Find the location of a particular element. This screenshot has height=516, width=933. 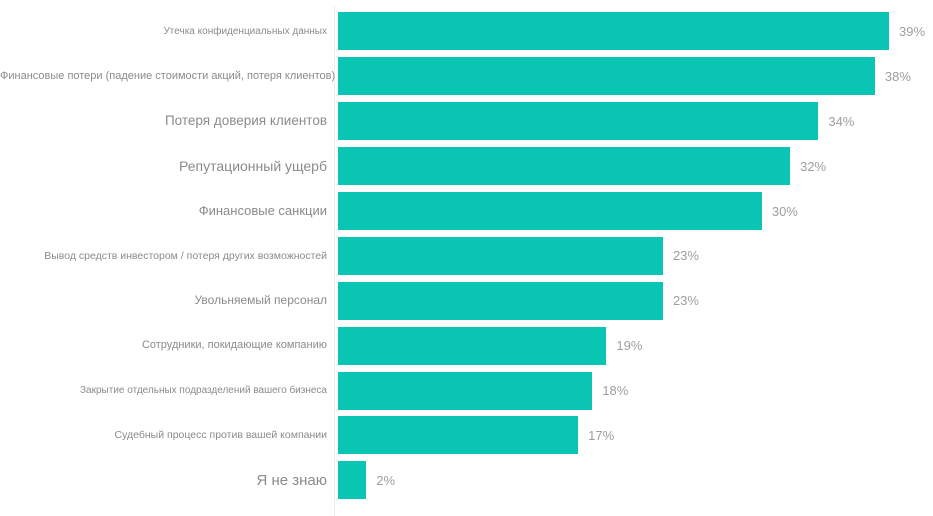

y-axis-line is located at coordinates (334, 261).